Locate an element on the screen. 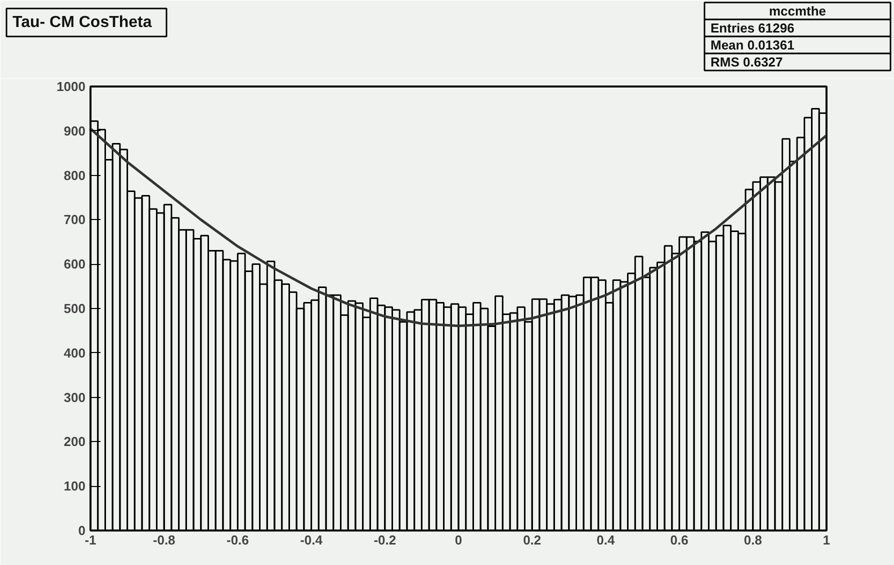 The width and height of the screenshot is (894, 565). x-tick-label: -1 is located at coordinates (90, 540).